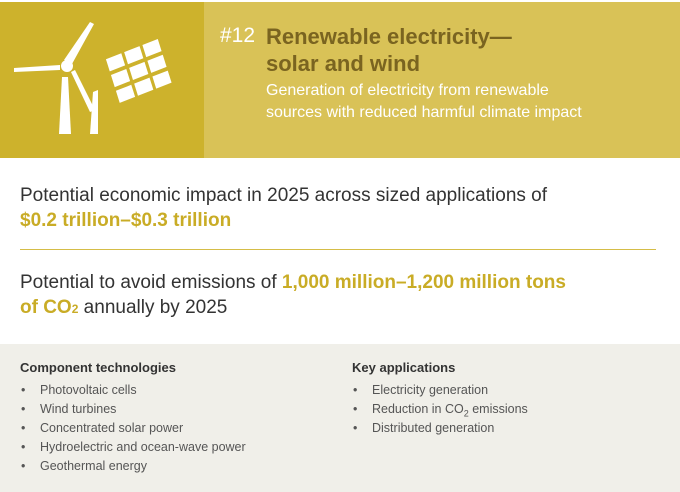 The width and height of the screenshot is (680, 492). What do you see at coordinates (498, 409) in the screenshot?
I see `list-item-text: emissions` at bounding box center [498, 409].